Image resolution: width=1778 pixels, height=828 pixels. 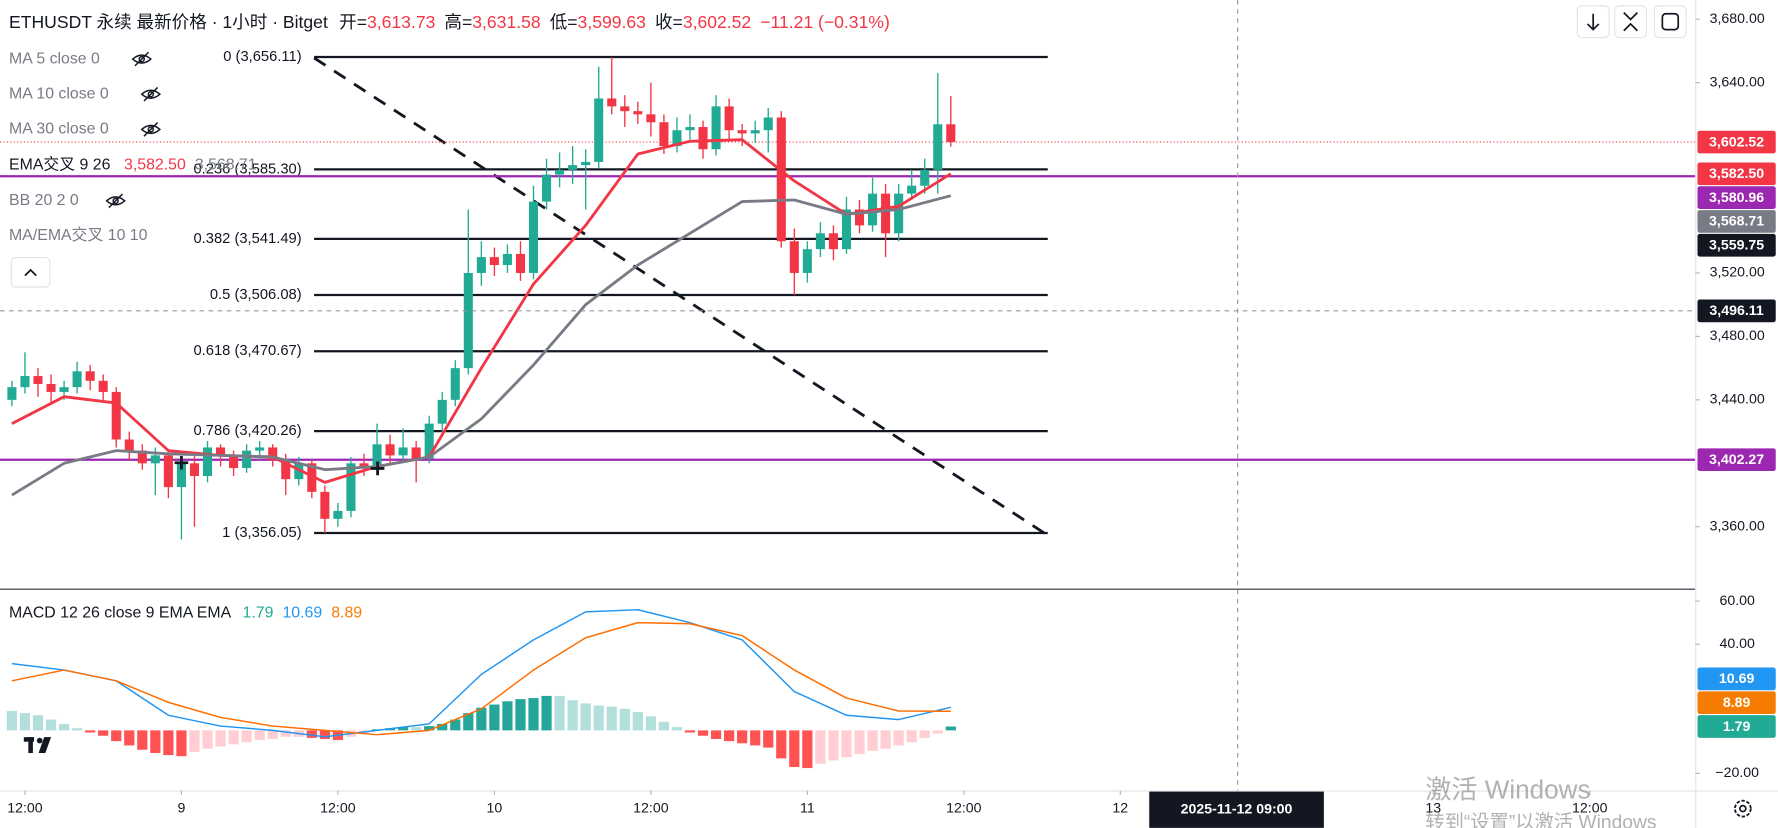 I want to click on logo, so click(x=37, y=745).